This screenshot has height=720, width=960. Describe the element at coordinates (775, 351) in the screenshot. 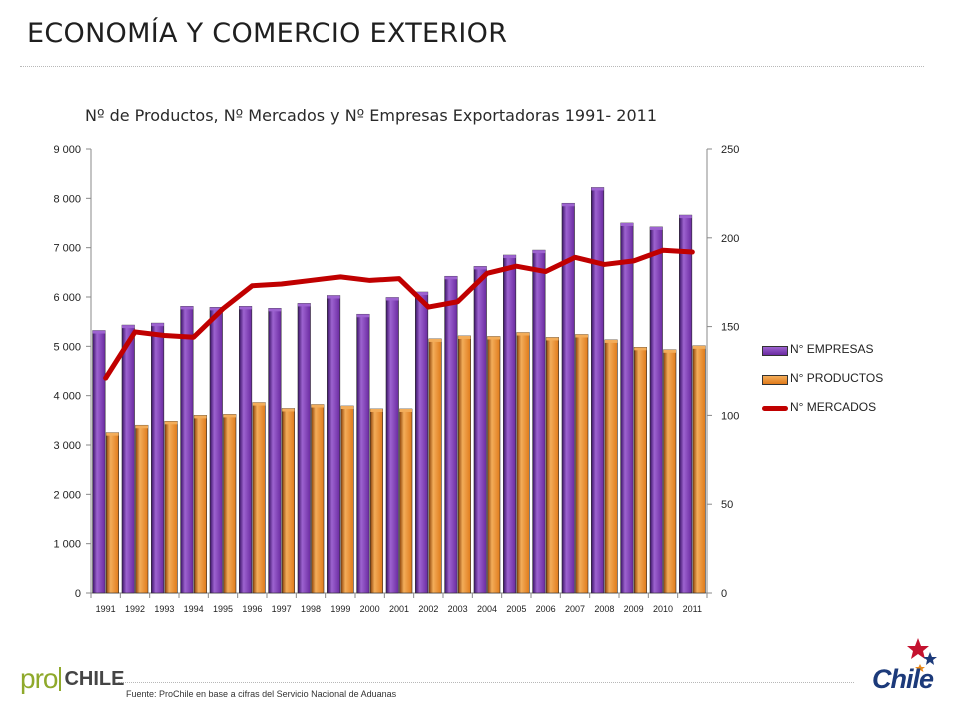

I see `legend-swatch-empresas` at that location.